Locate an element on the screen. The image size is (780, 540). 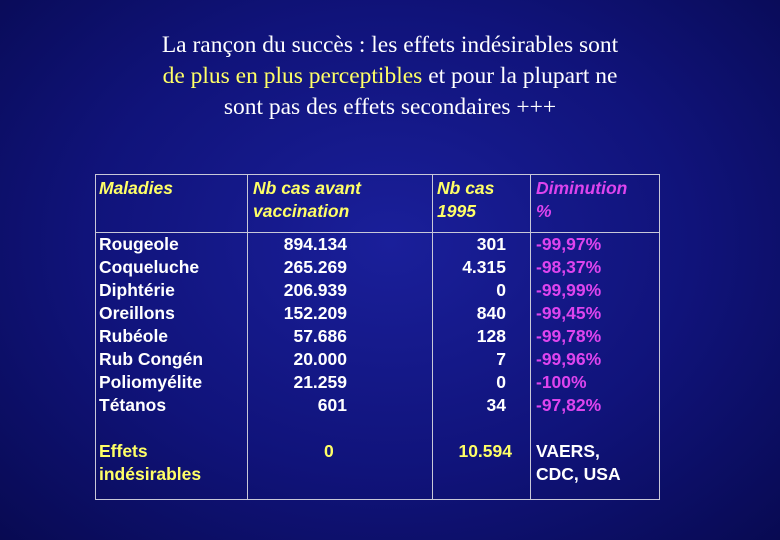
cases-1995: 7 is located at coordinates (501, 359).